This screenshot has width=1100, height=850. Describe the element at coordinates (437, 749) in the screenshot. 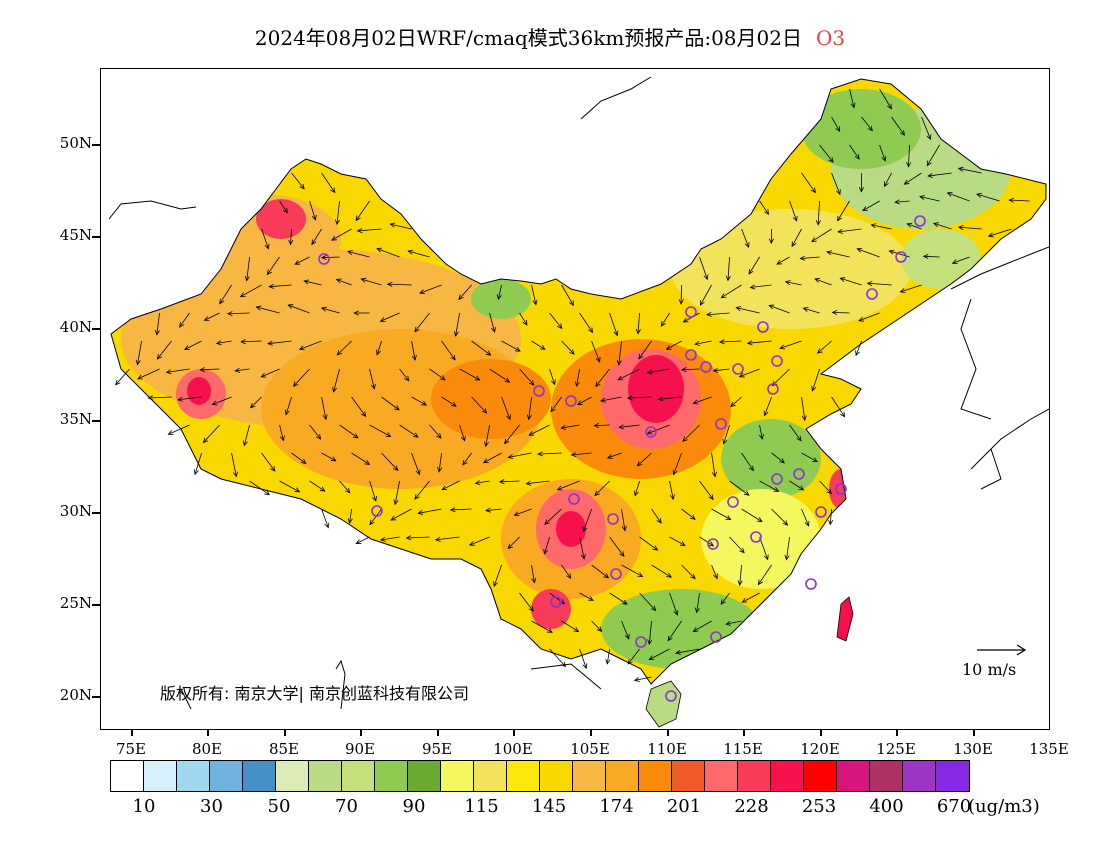

I see `lon-label-95: 95E` at that location.